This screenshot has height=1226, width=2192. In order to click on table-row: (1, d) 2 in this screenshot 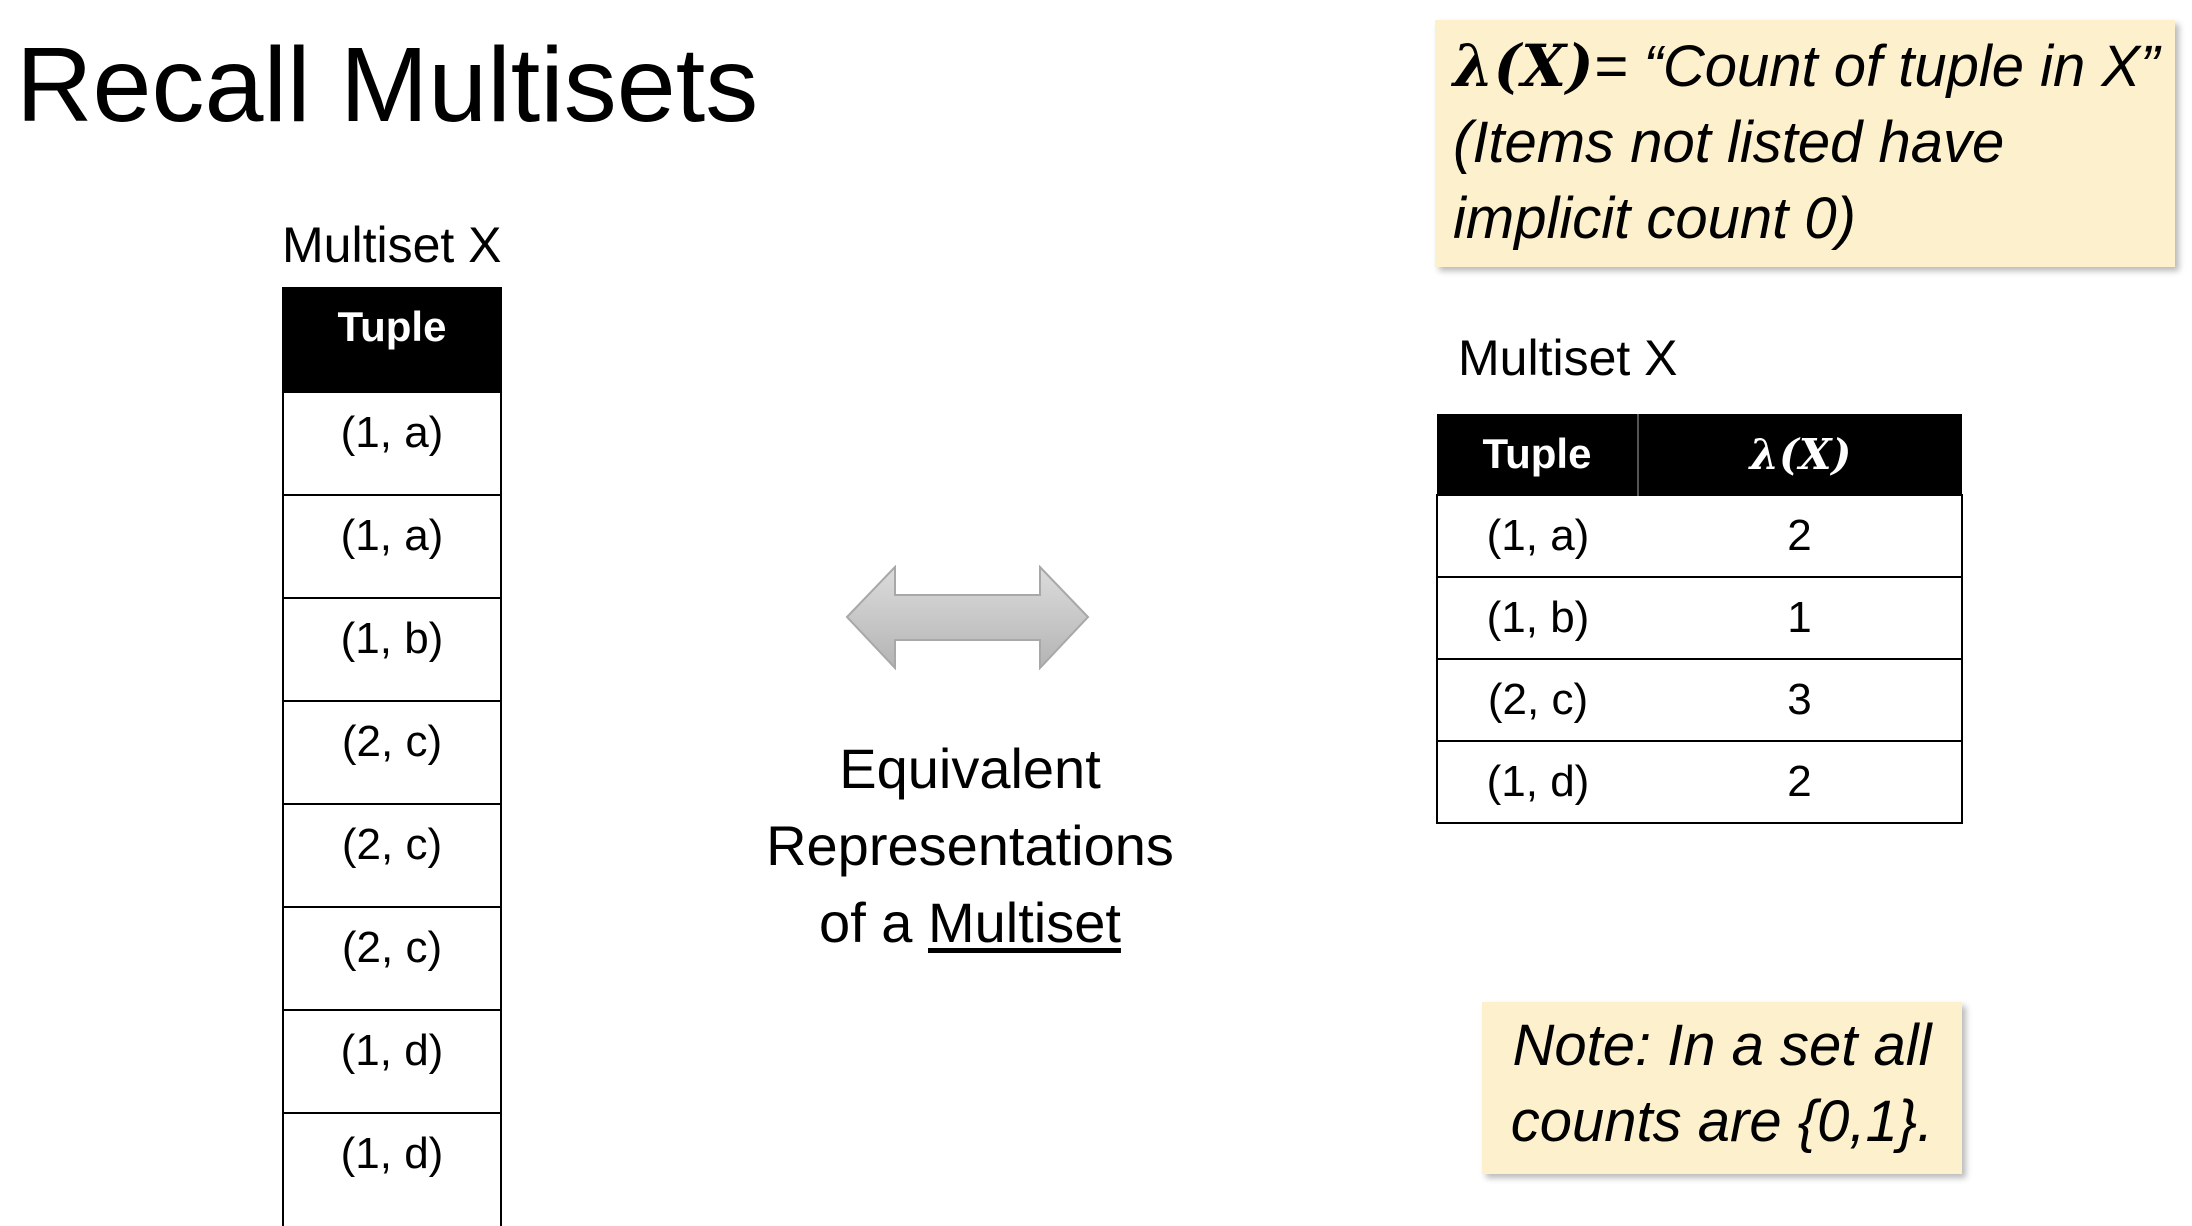, I will do `click(1699, 782)`.